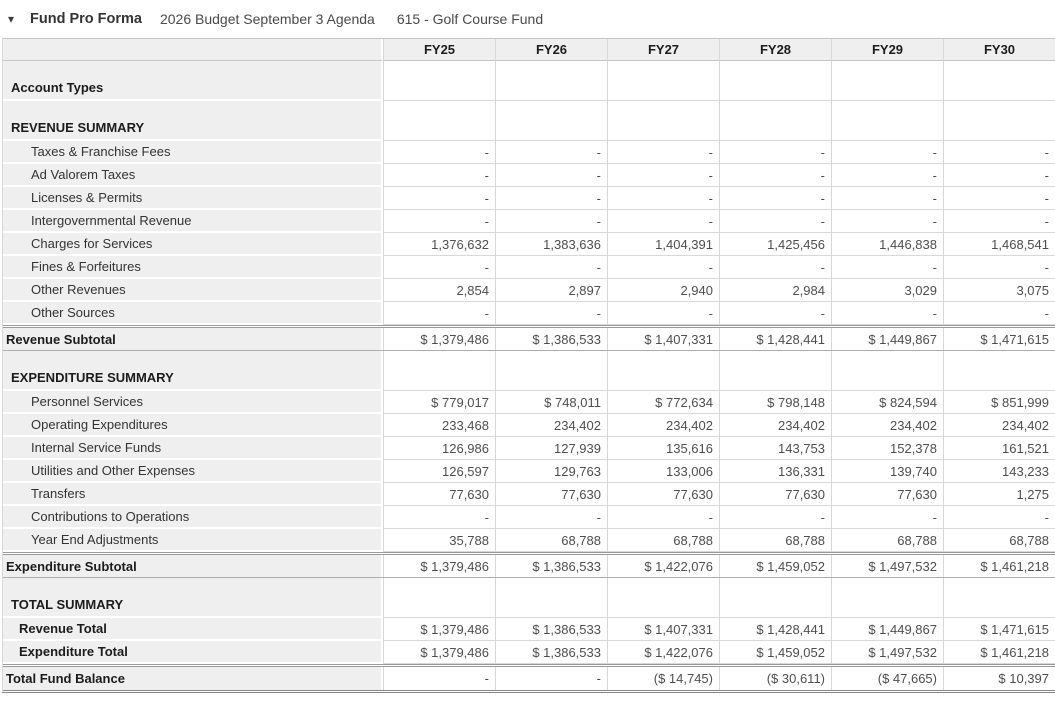 This screenshot has width=1055, height=706. I want to click on row-label: Other Revenues, so click(193, 290).